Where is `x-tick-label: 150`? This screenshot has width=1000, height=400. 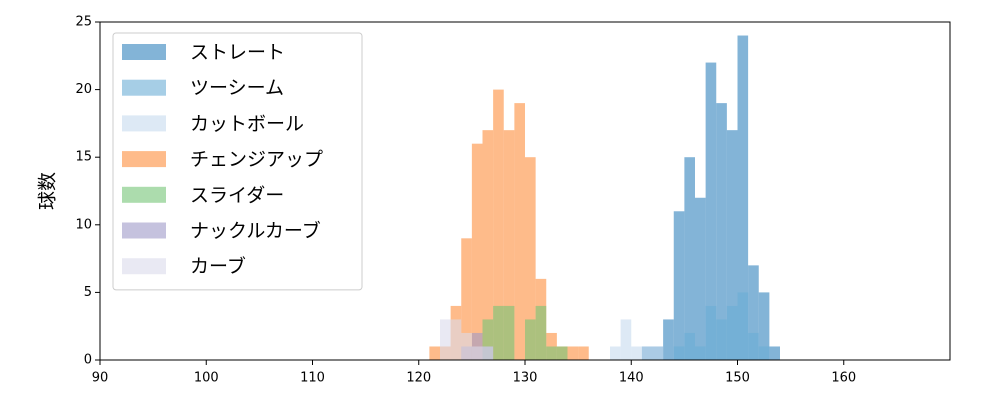 x-tick-label: 150 is located at coordinates (737, 378).